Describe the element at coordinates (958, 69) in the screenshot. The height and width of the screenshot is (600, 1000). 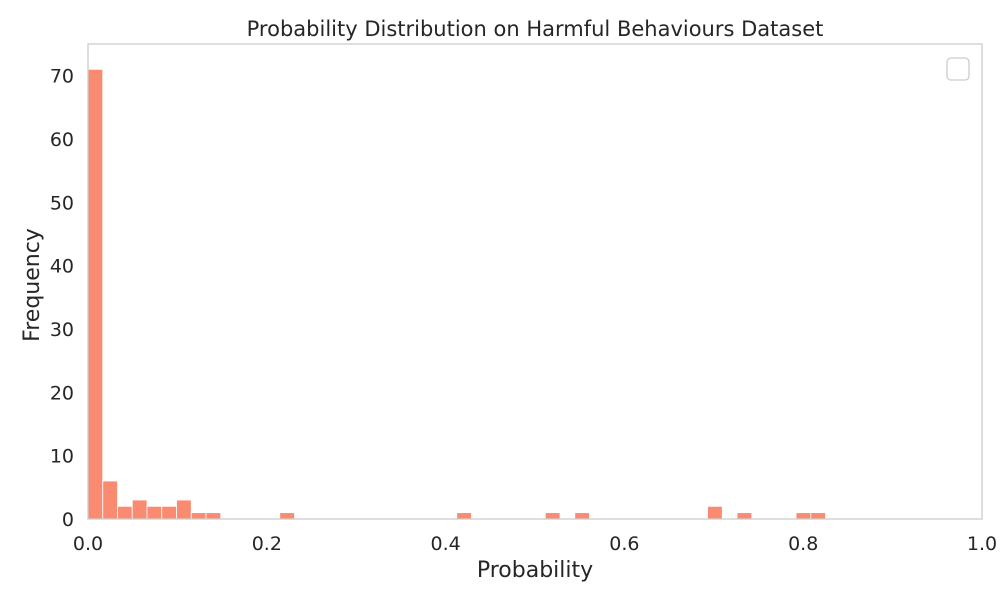
I see `legend-box` at that location.